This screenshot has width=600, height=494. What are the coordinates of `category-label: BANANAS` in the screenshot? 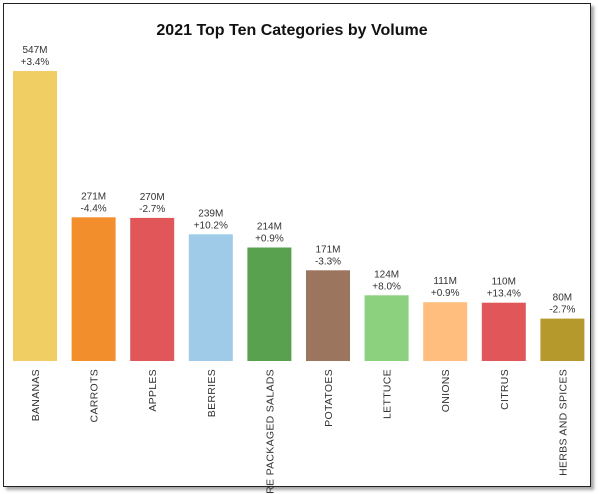 It's located at (36, 395).